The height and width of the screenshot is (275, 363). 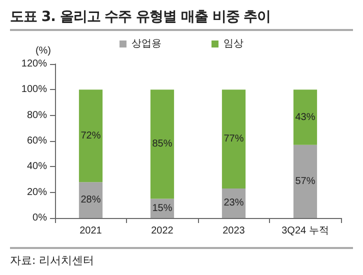 I want to click on data-label: 57%, so click(x=305, y=181).